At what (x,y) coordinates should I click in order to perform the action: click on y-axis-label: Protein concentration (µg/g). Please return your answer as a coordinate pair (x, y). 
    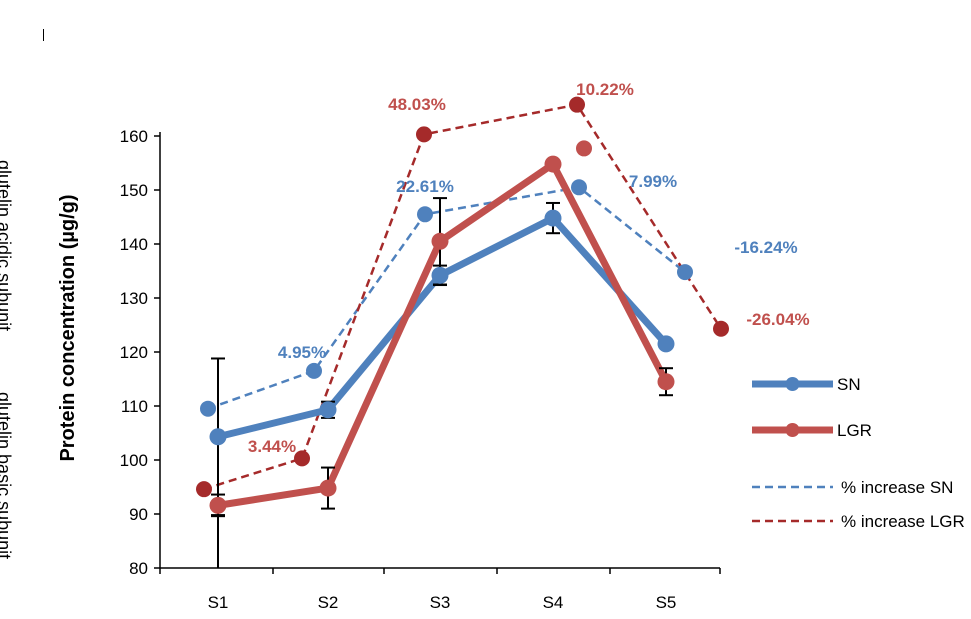
    Looking at the image, I should click on (68, 327).